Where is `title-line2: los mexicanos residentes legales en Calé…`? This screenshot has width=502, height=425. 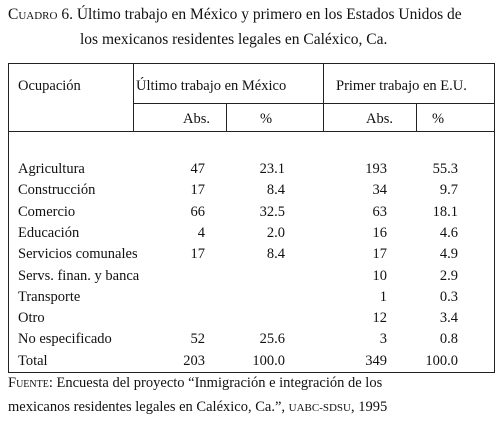
title-line2: los mexicanos residentes legales en Calé… is located at coordinates (234, 39).